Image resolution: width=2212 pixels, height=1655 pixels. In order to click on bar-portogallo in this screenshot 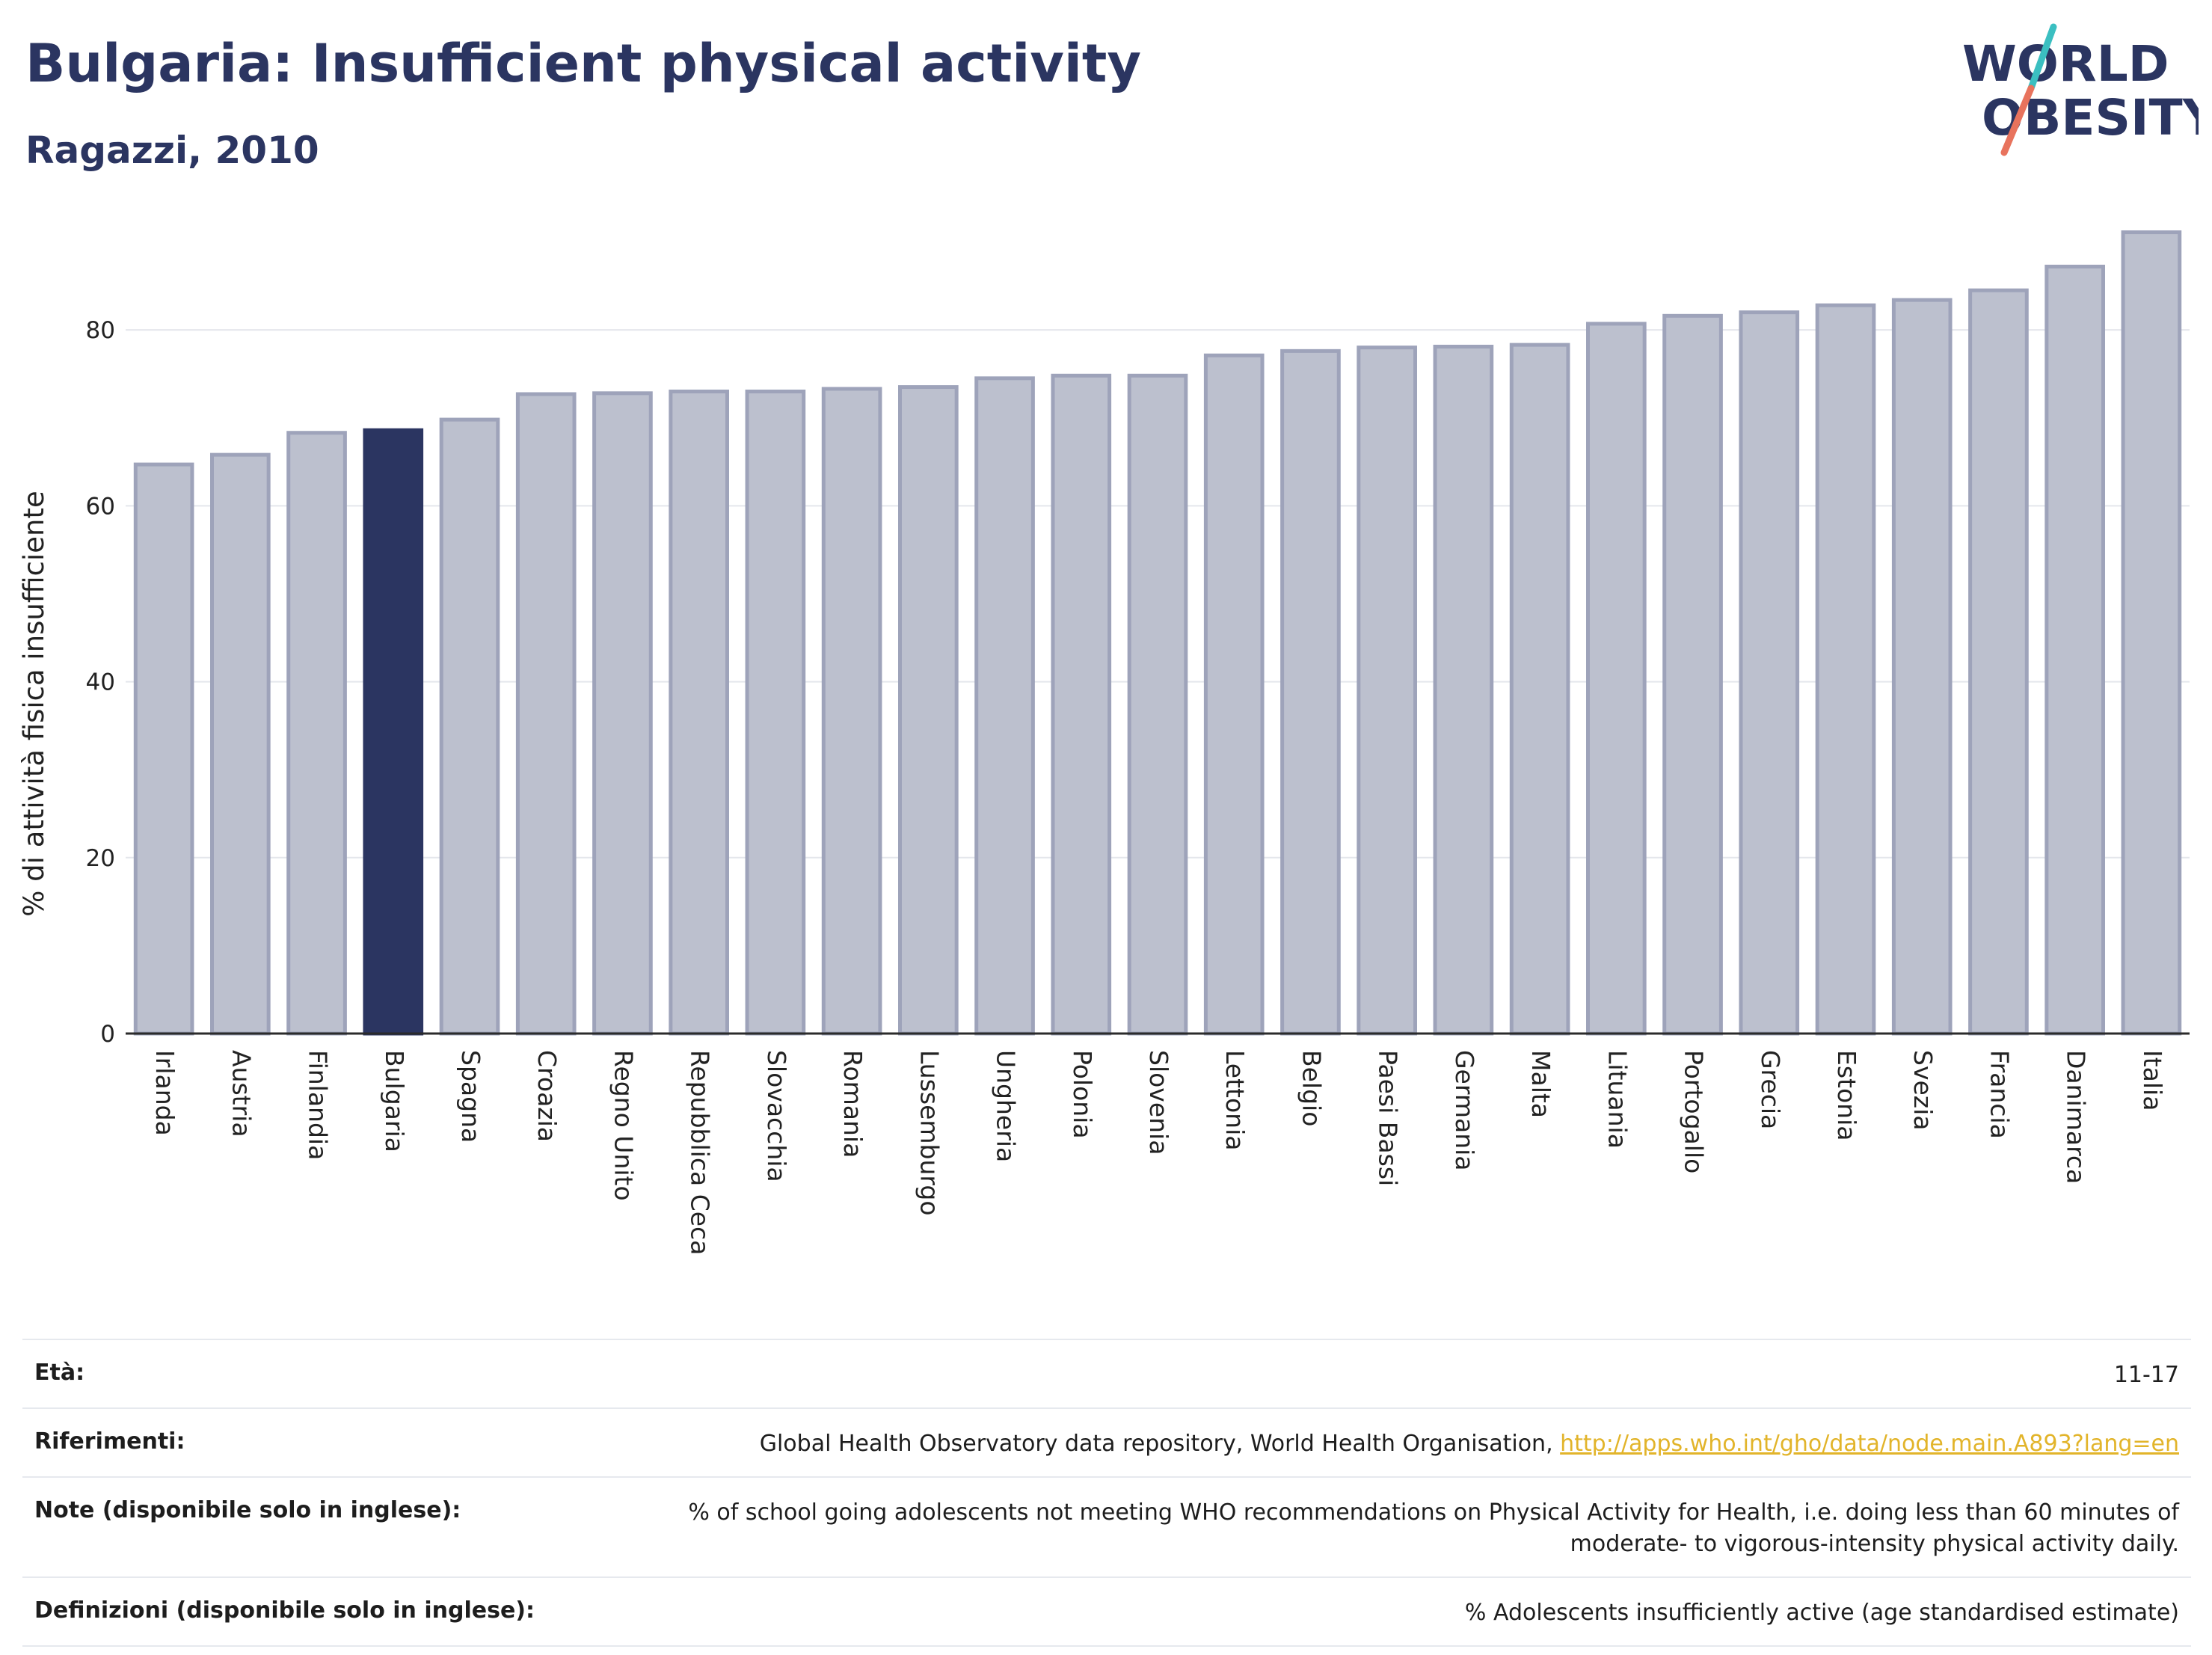, I will do `click(1692, 674)`.